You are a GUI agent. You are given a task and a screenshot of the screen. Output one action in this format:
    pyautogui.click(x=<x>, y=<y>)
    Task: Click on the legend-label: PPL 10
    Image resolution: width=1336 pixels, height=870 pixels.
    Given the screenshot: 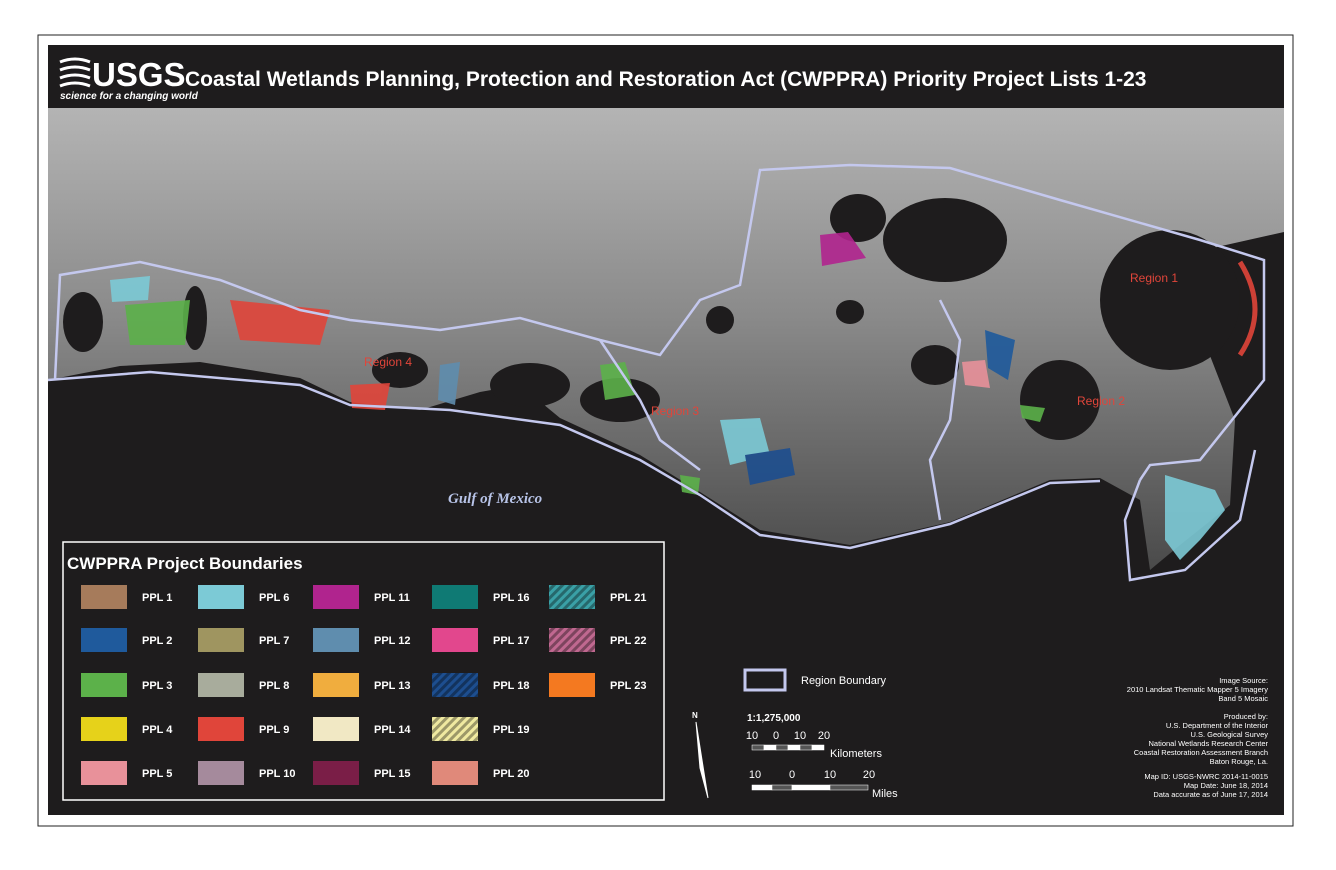 What is the action you would take?
    pyautogui.click(x=277, y=774)
    